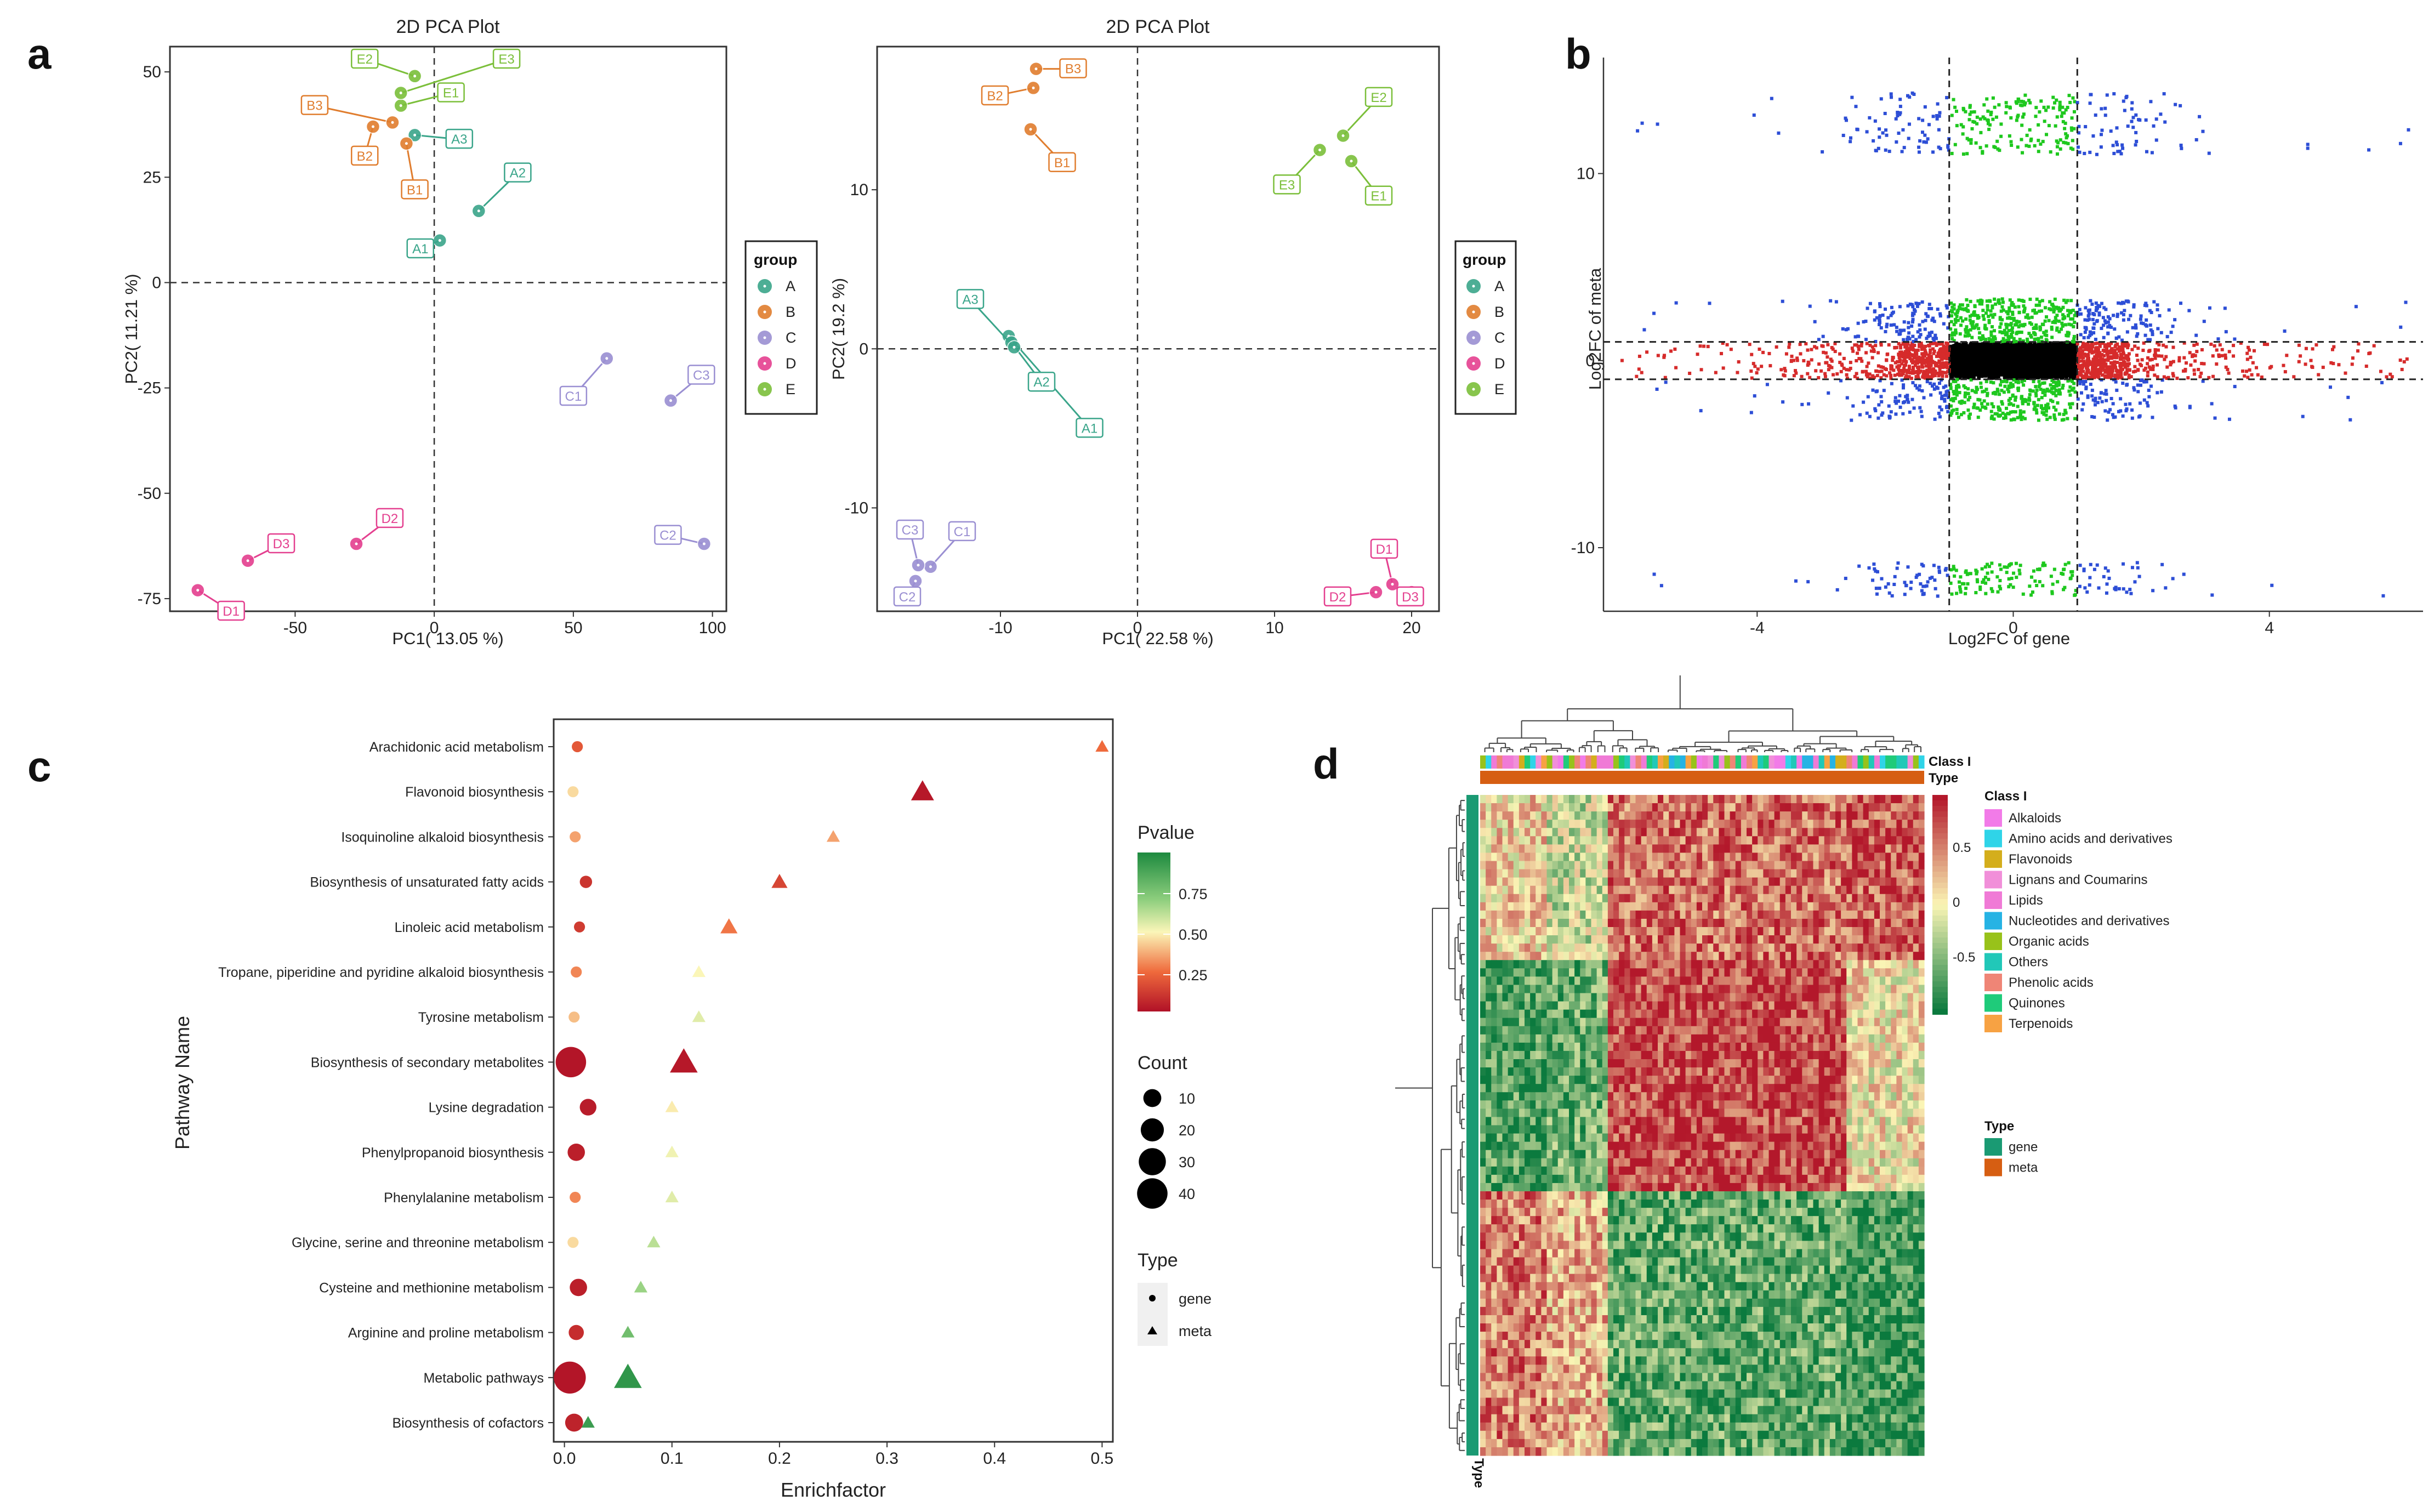 This screenshot has width=2434, height=1512. What do you see at coordinates (1376, 592) in the screenshot?
I see `point-center-D2` at bounding box center [1376, 592].